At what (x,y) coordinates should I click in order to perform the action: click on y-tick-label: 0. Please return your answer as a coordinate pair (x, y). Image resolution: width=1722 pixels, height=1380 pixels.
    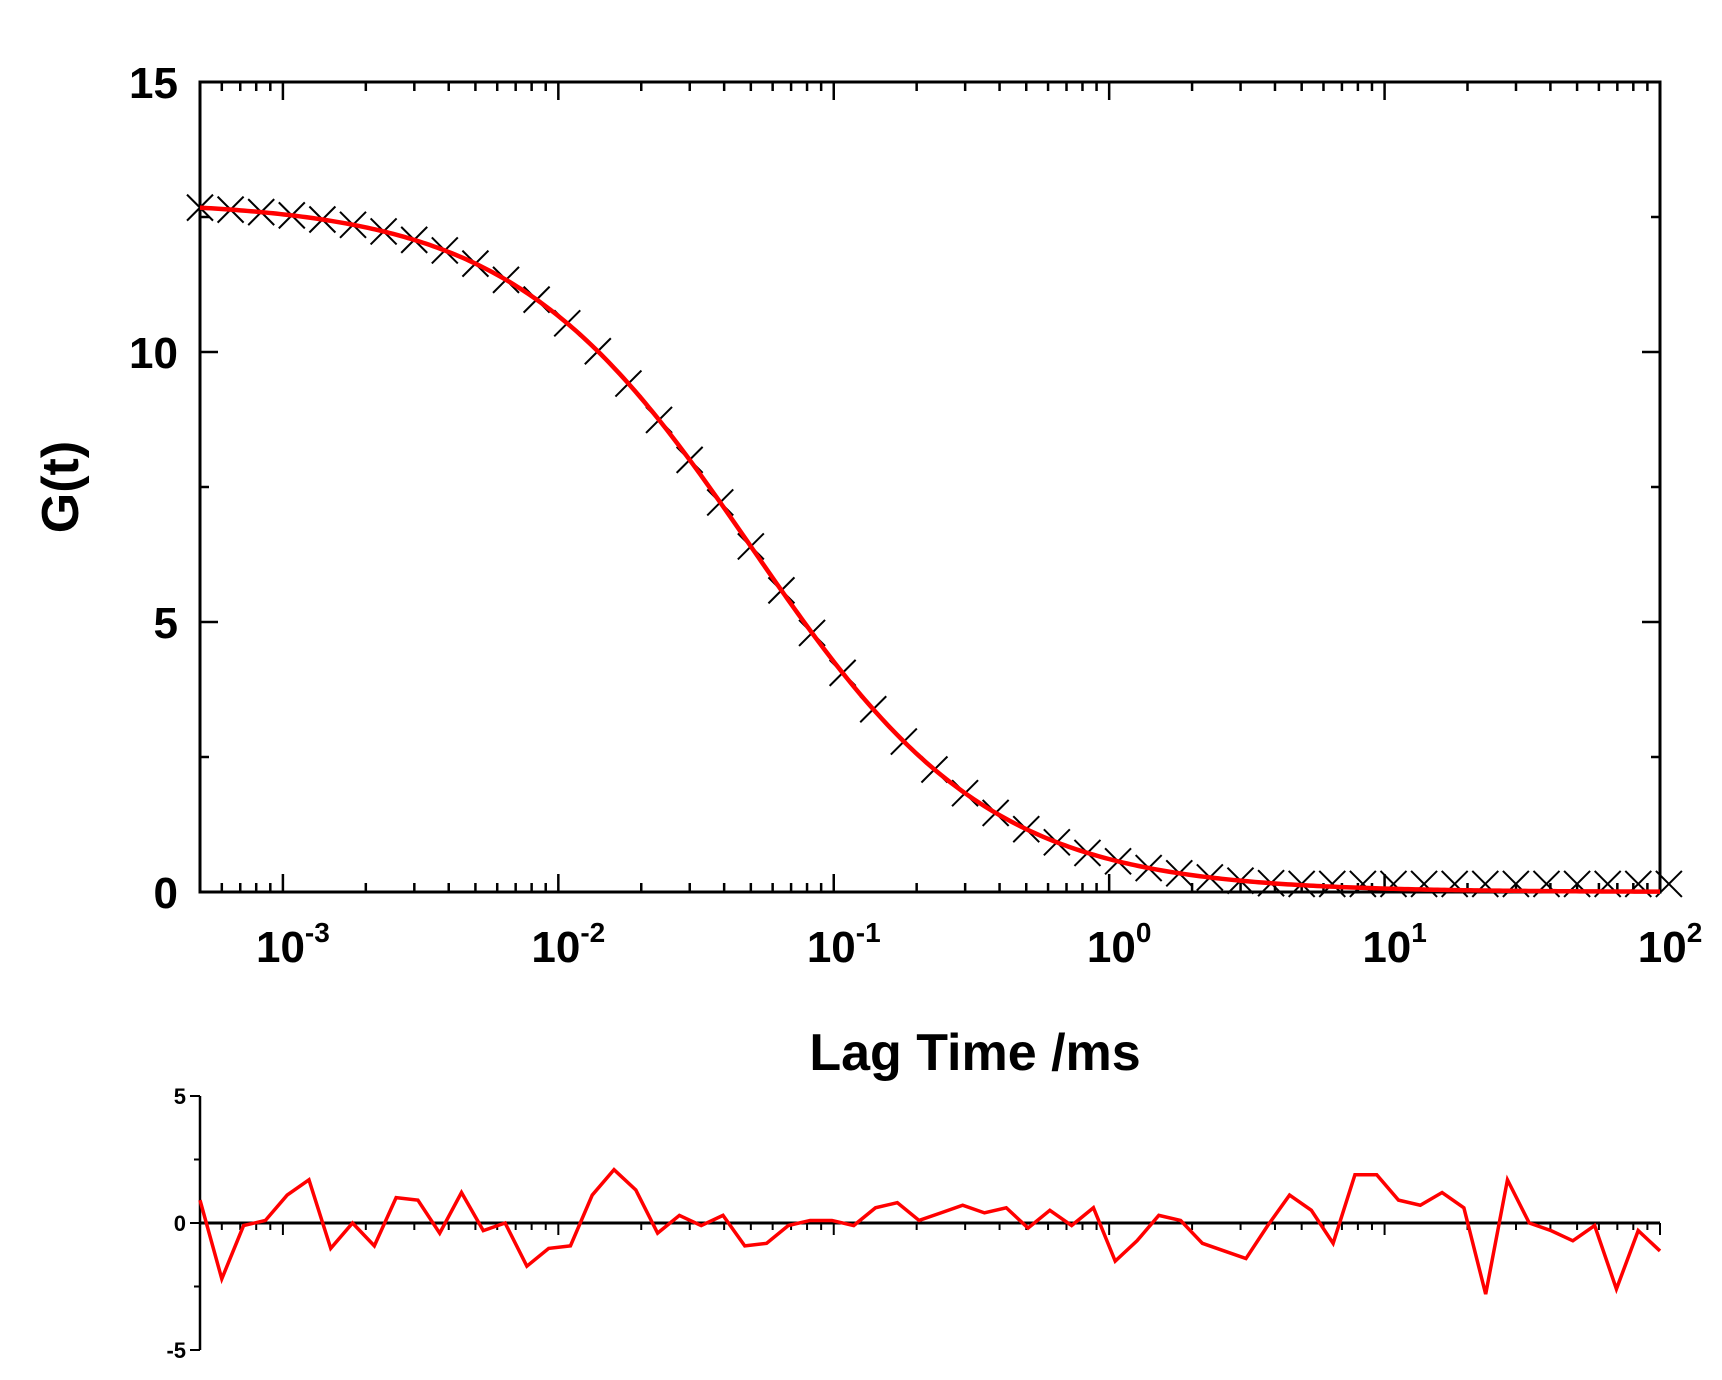
    Looking at the image, I should click on (166, 893).